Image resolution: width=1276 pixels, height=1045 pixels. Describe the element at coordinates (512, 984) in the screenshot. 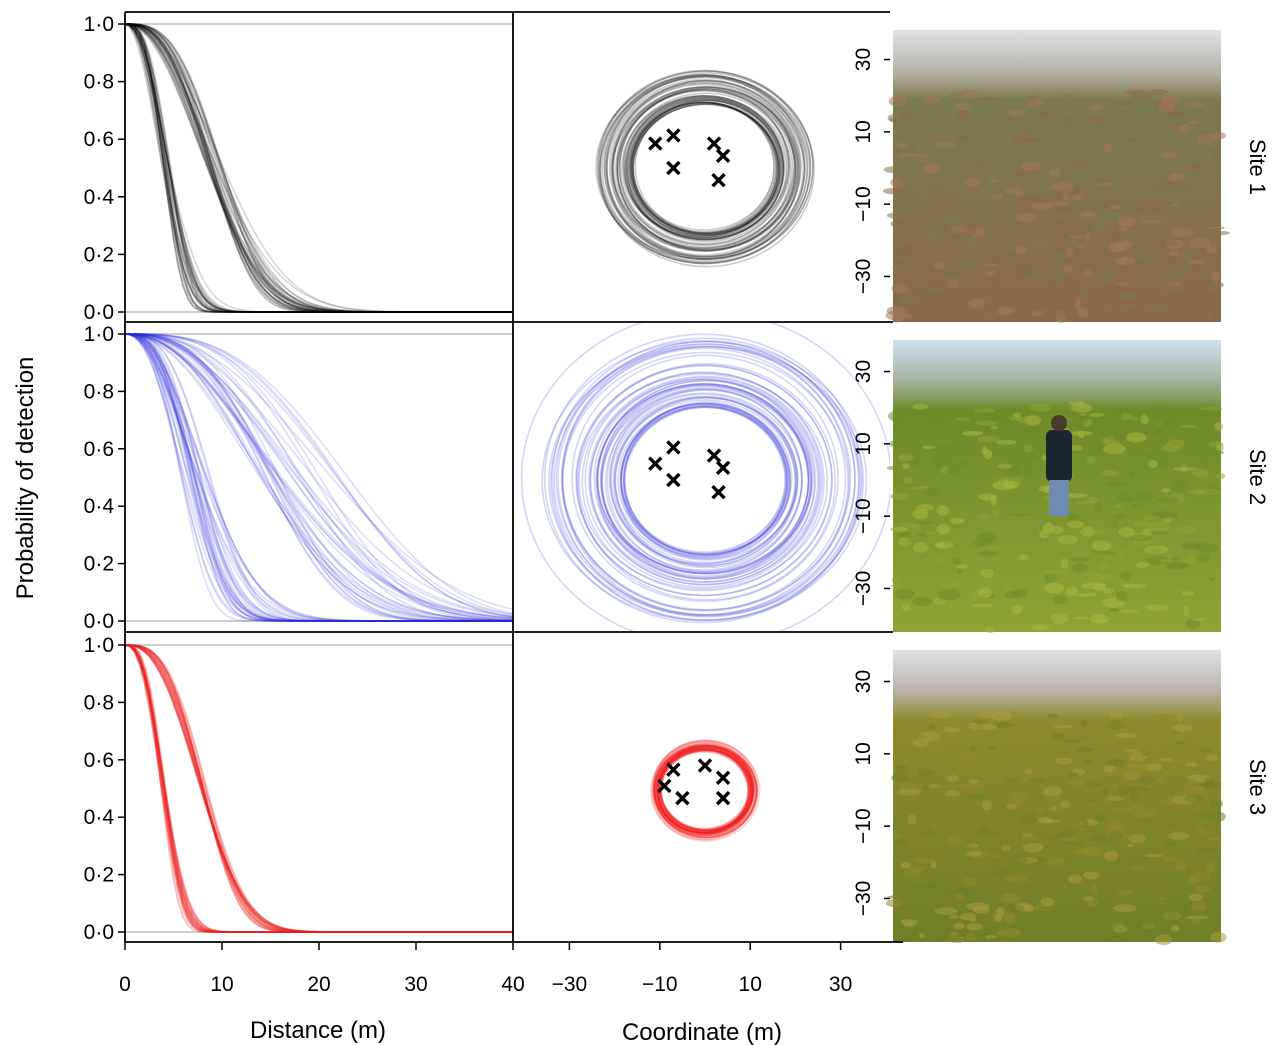

I see `x-tick-label: 40` at that location.